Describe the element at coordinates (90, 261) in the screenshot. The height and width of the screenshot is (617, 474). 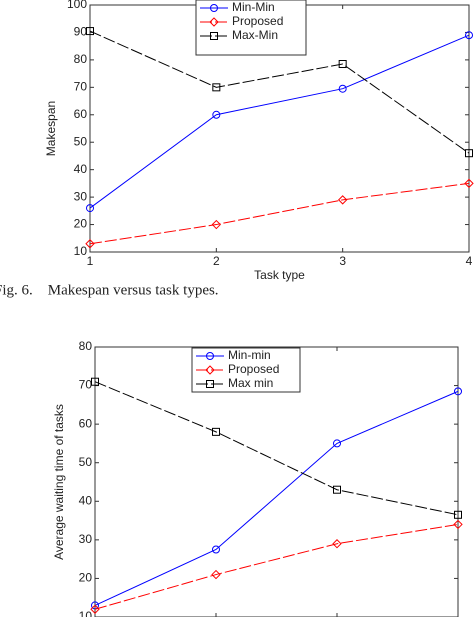
I see `x-tick-label: 1` at that location.